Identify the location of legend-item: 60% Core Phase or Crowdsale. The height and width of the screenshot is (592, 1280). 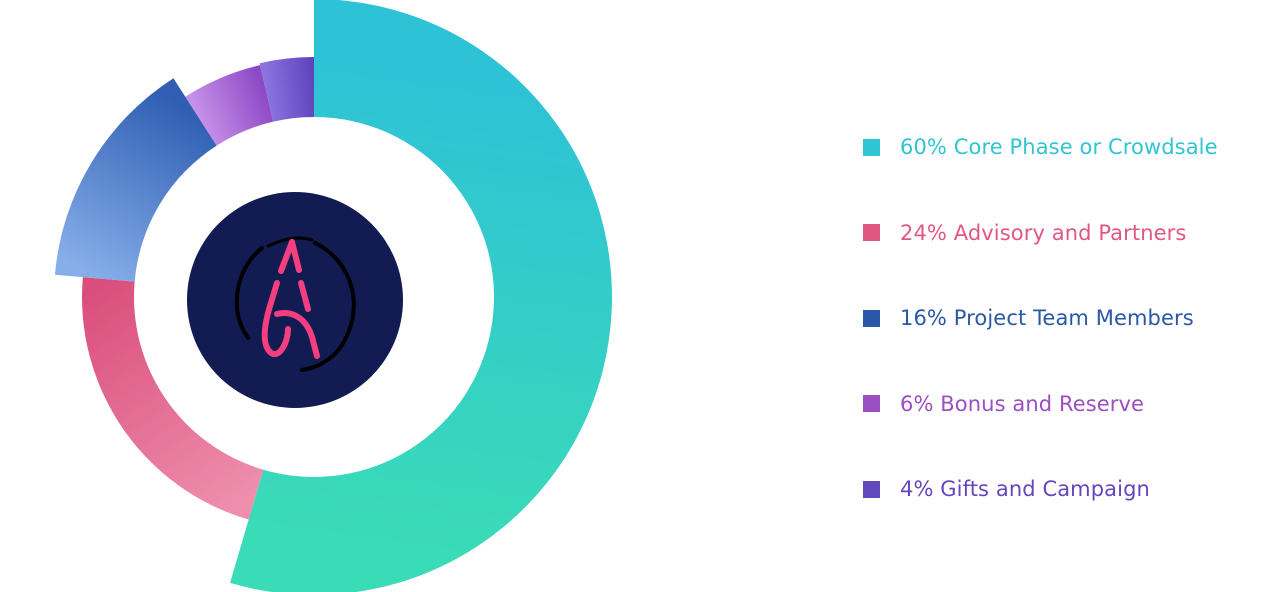
(1068, 147).